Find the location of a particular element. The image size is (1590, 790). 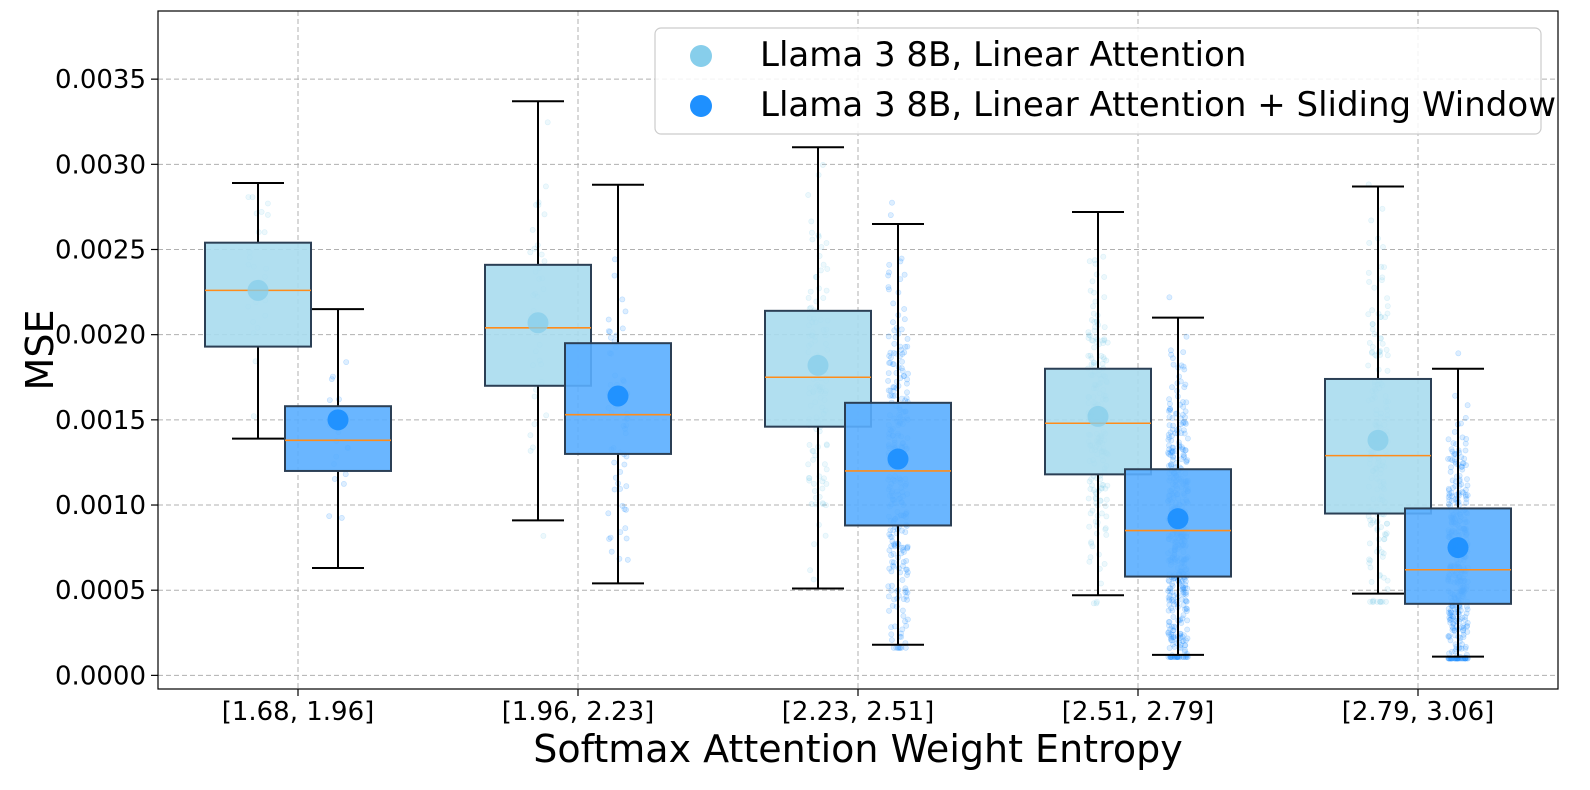

x-tick-label: [2.23, 2.51] is located at coordinates (858, 712).